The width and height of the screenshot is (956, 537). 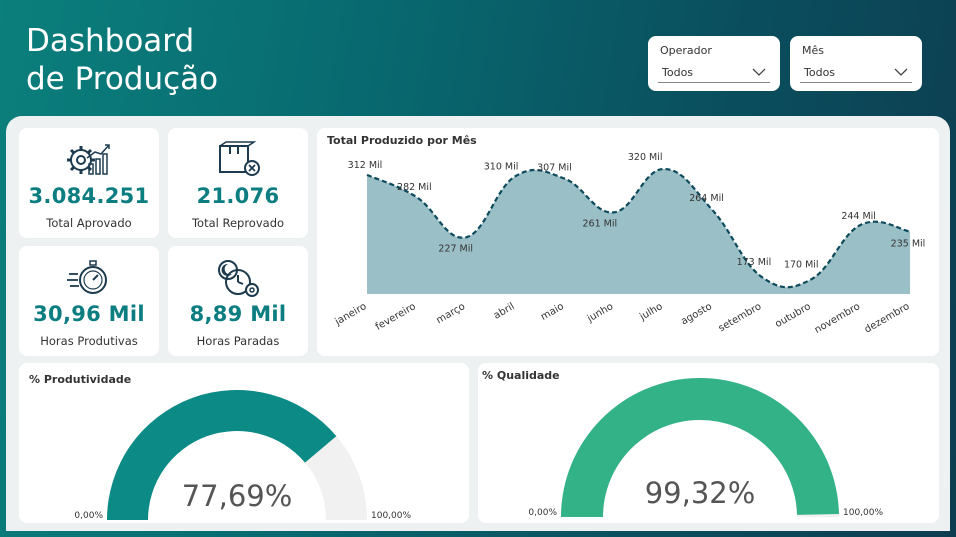 I want to click on stopwatch-icon, so click(x=87, y=277).